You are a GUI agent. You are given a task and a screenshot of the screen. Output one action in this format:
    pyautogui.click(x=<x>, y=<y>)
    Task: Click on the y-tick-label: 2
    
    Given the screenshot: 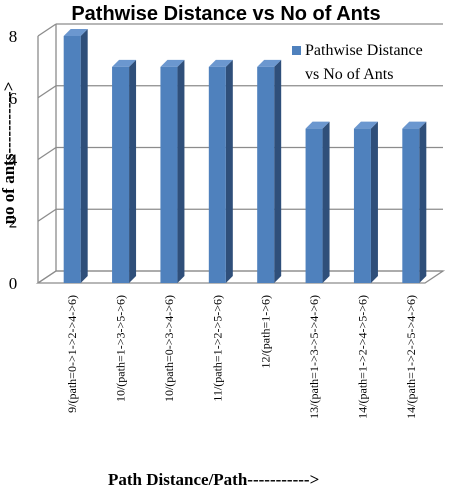 What is the action you would take?
    pyautogui.click(x=13, y=221)
    